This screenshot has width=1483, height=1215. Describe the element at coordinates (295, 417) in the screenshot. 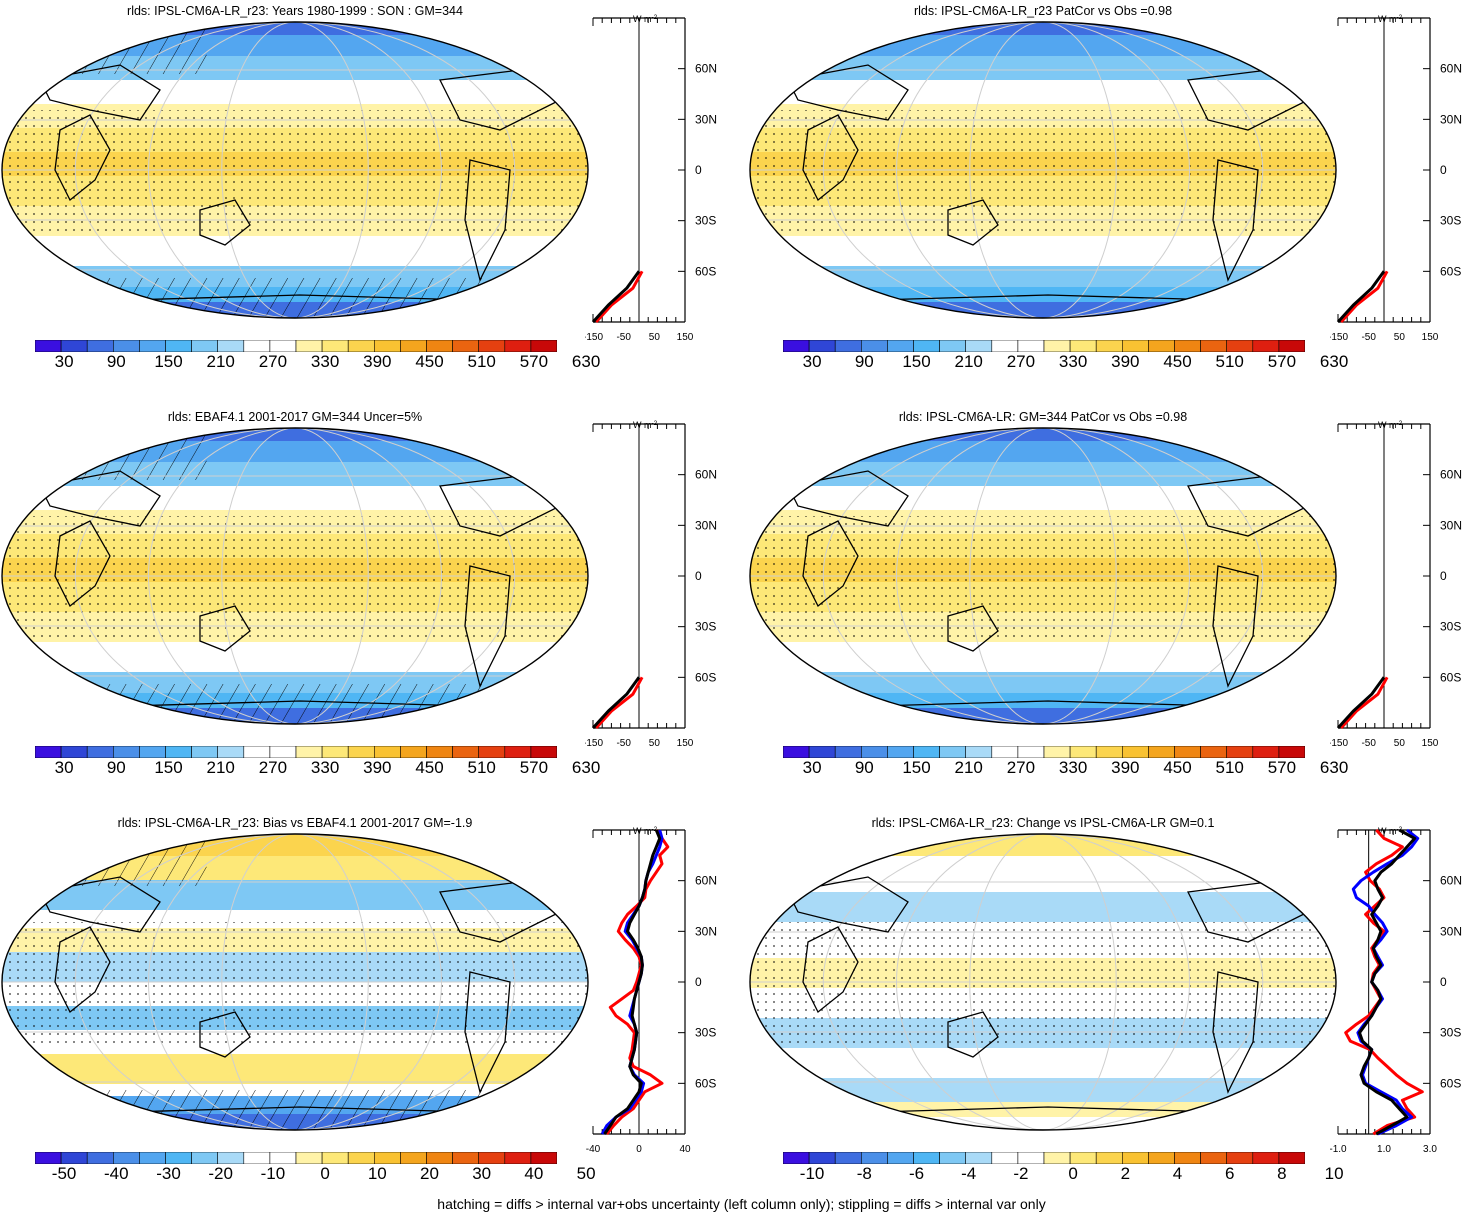

I see `panel-title: rlds: EBAF4.1 2001-2017 GM=344 Uncer=5%` at that location.